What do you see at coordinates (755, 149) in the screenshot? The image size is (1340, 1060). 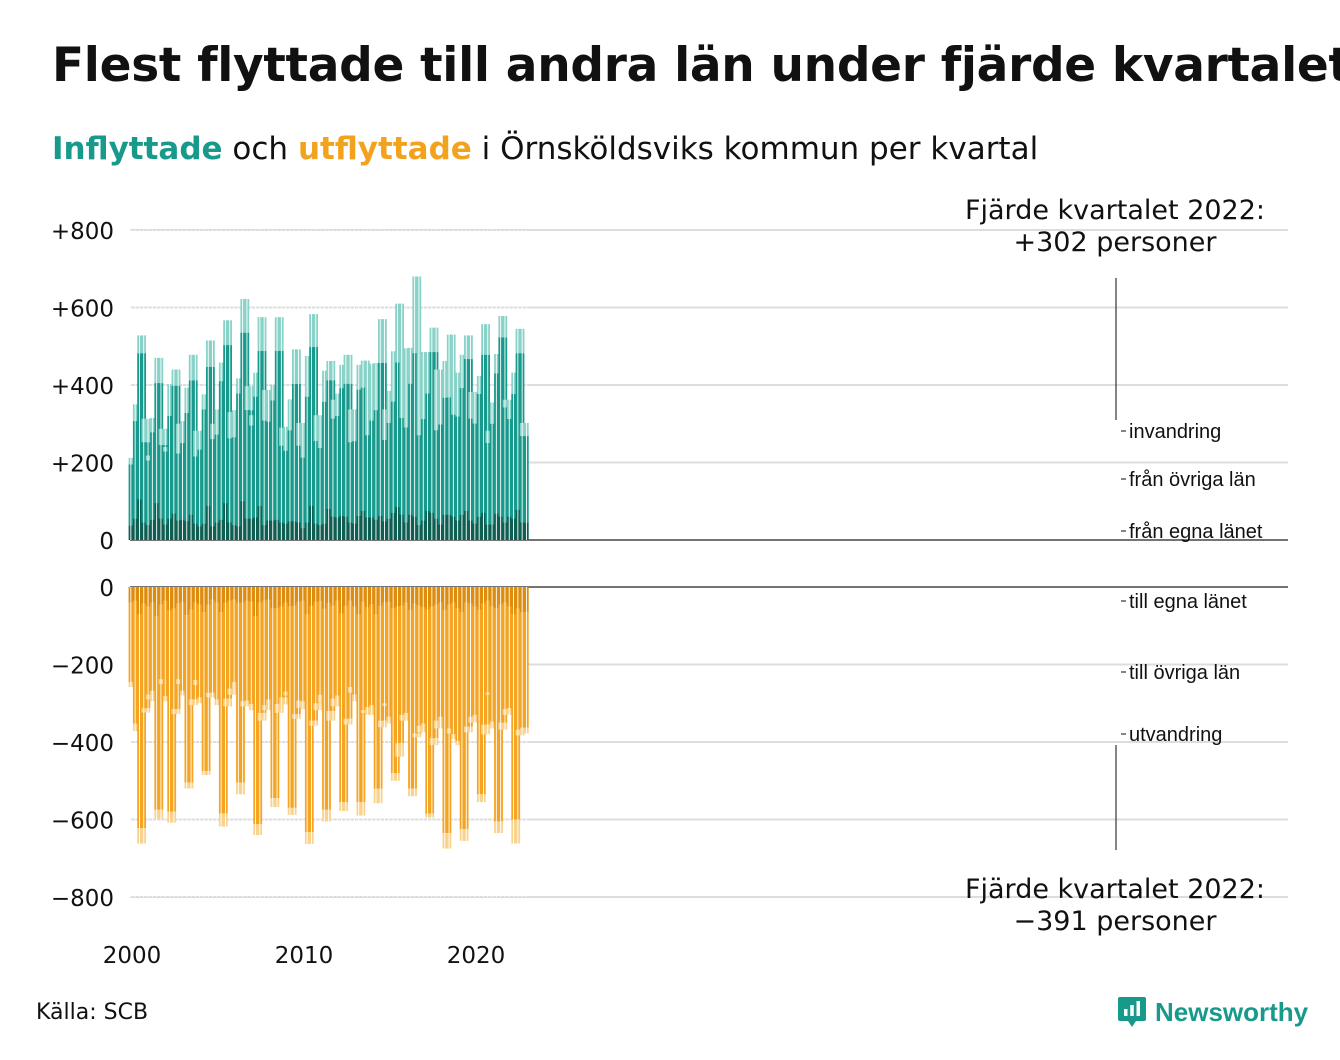 I see `subtitle-rest: i Örnsköldsviks kommun per kvartal` at bounding box center [755, 149].